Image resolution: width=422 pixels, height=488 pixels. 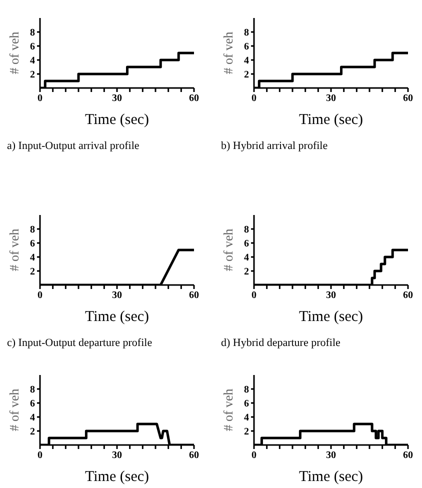 What do you see at coordinates (280, 343) in the screenshot?
I see `text: d) Hybrid departure profile` at bounding box center [280, 343].